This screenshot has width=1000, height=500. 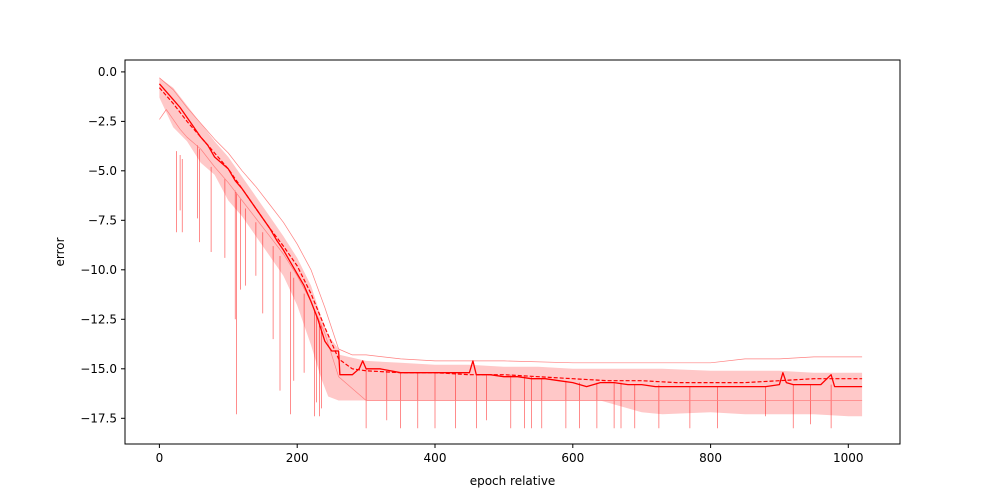 What do you see at coordinates (510, 454) in the screenshot?
I see `x-axis: 0 200 400 600 800 1000` at bounding box center [510, 454].